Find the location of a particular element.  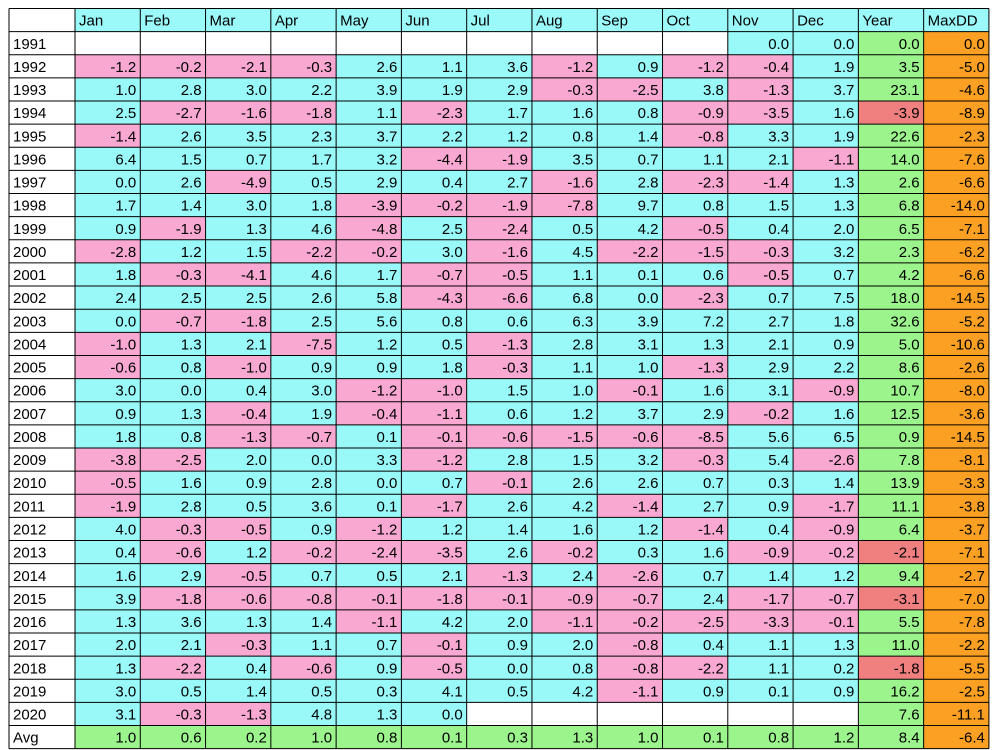

value-2007-nov: -0.2 is located at coordinates (776, 414).